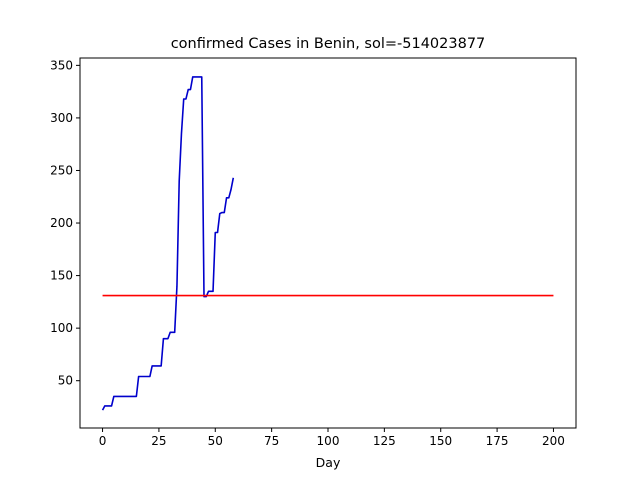 The width and height of the screenshot is (640, 484). I want to click on x-tick-label: 50, so click(215, 441).